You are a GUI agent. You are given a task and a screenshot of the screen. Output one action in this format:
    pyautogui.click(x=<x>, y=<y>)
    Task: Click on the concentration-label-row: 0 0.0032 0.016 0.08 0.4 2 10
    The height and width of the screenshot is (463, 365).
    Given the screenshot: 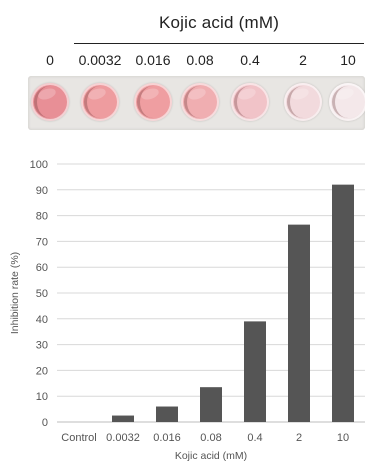 What is the action you would take?
    pyautogui.click(x=182, y=62)
    